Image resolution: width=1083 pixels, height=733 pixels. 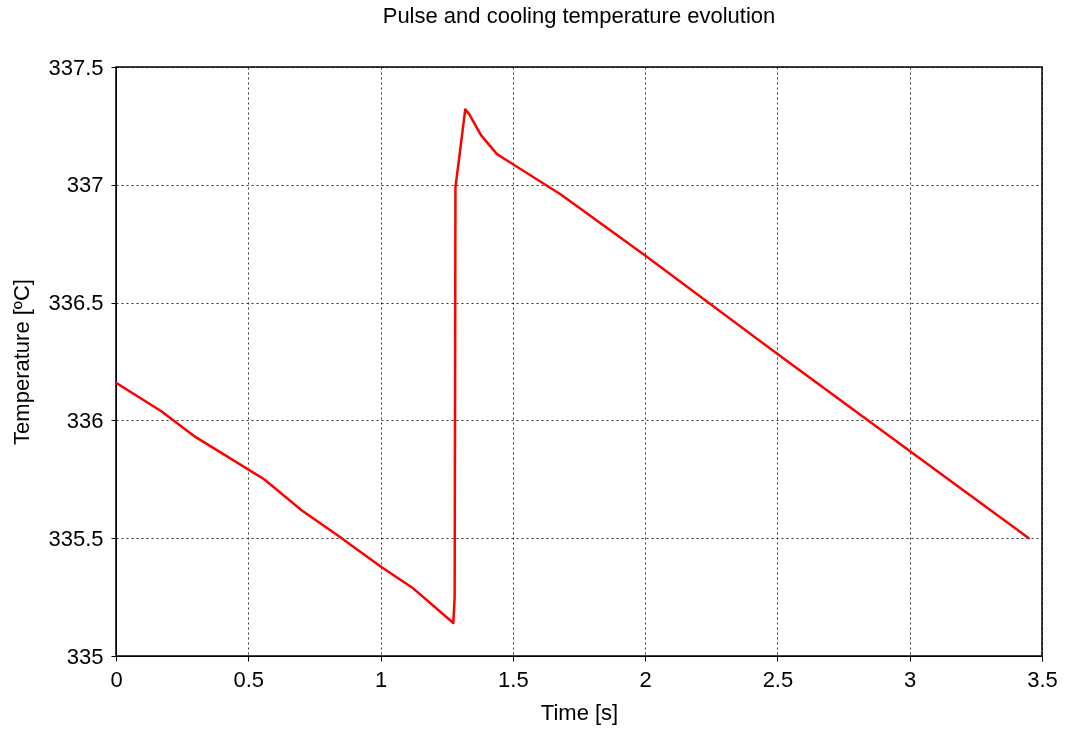 I want to click on y-tick-label: 335.5, so click(x=76, y=538).